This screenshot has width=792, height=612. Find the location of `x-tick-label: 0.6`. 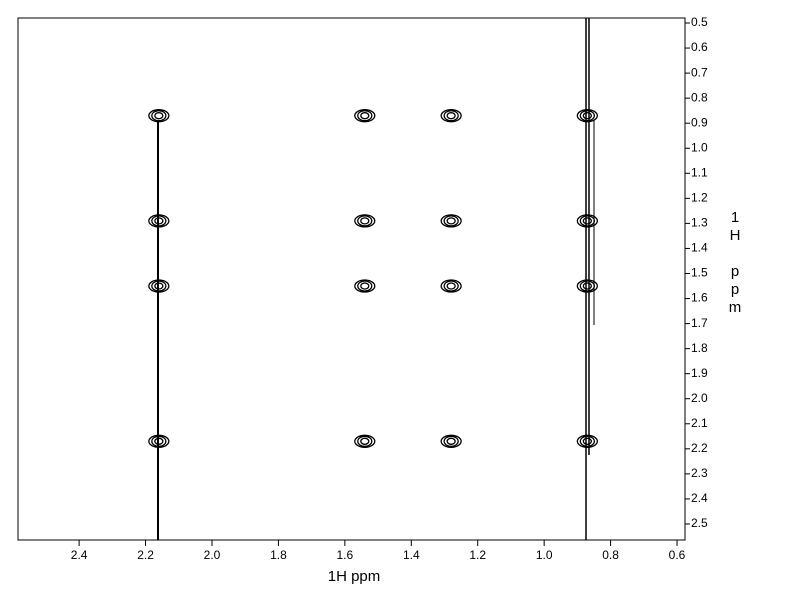

x-tick-label: 0.6 is located at coordinates (677, 555).